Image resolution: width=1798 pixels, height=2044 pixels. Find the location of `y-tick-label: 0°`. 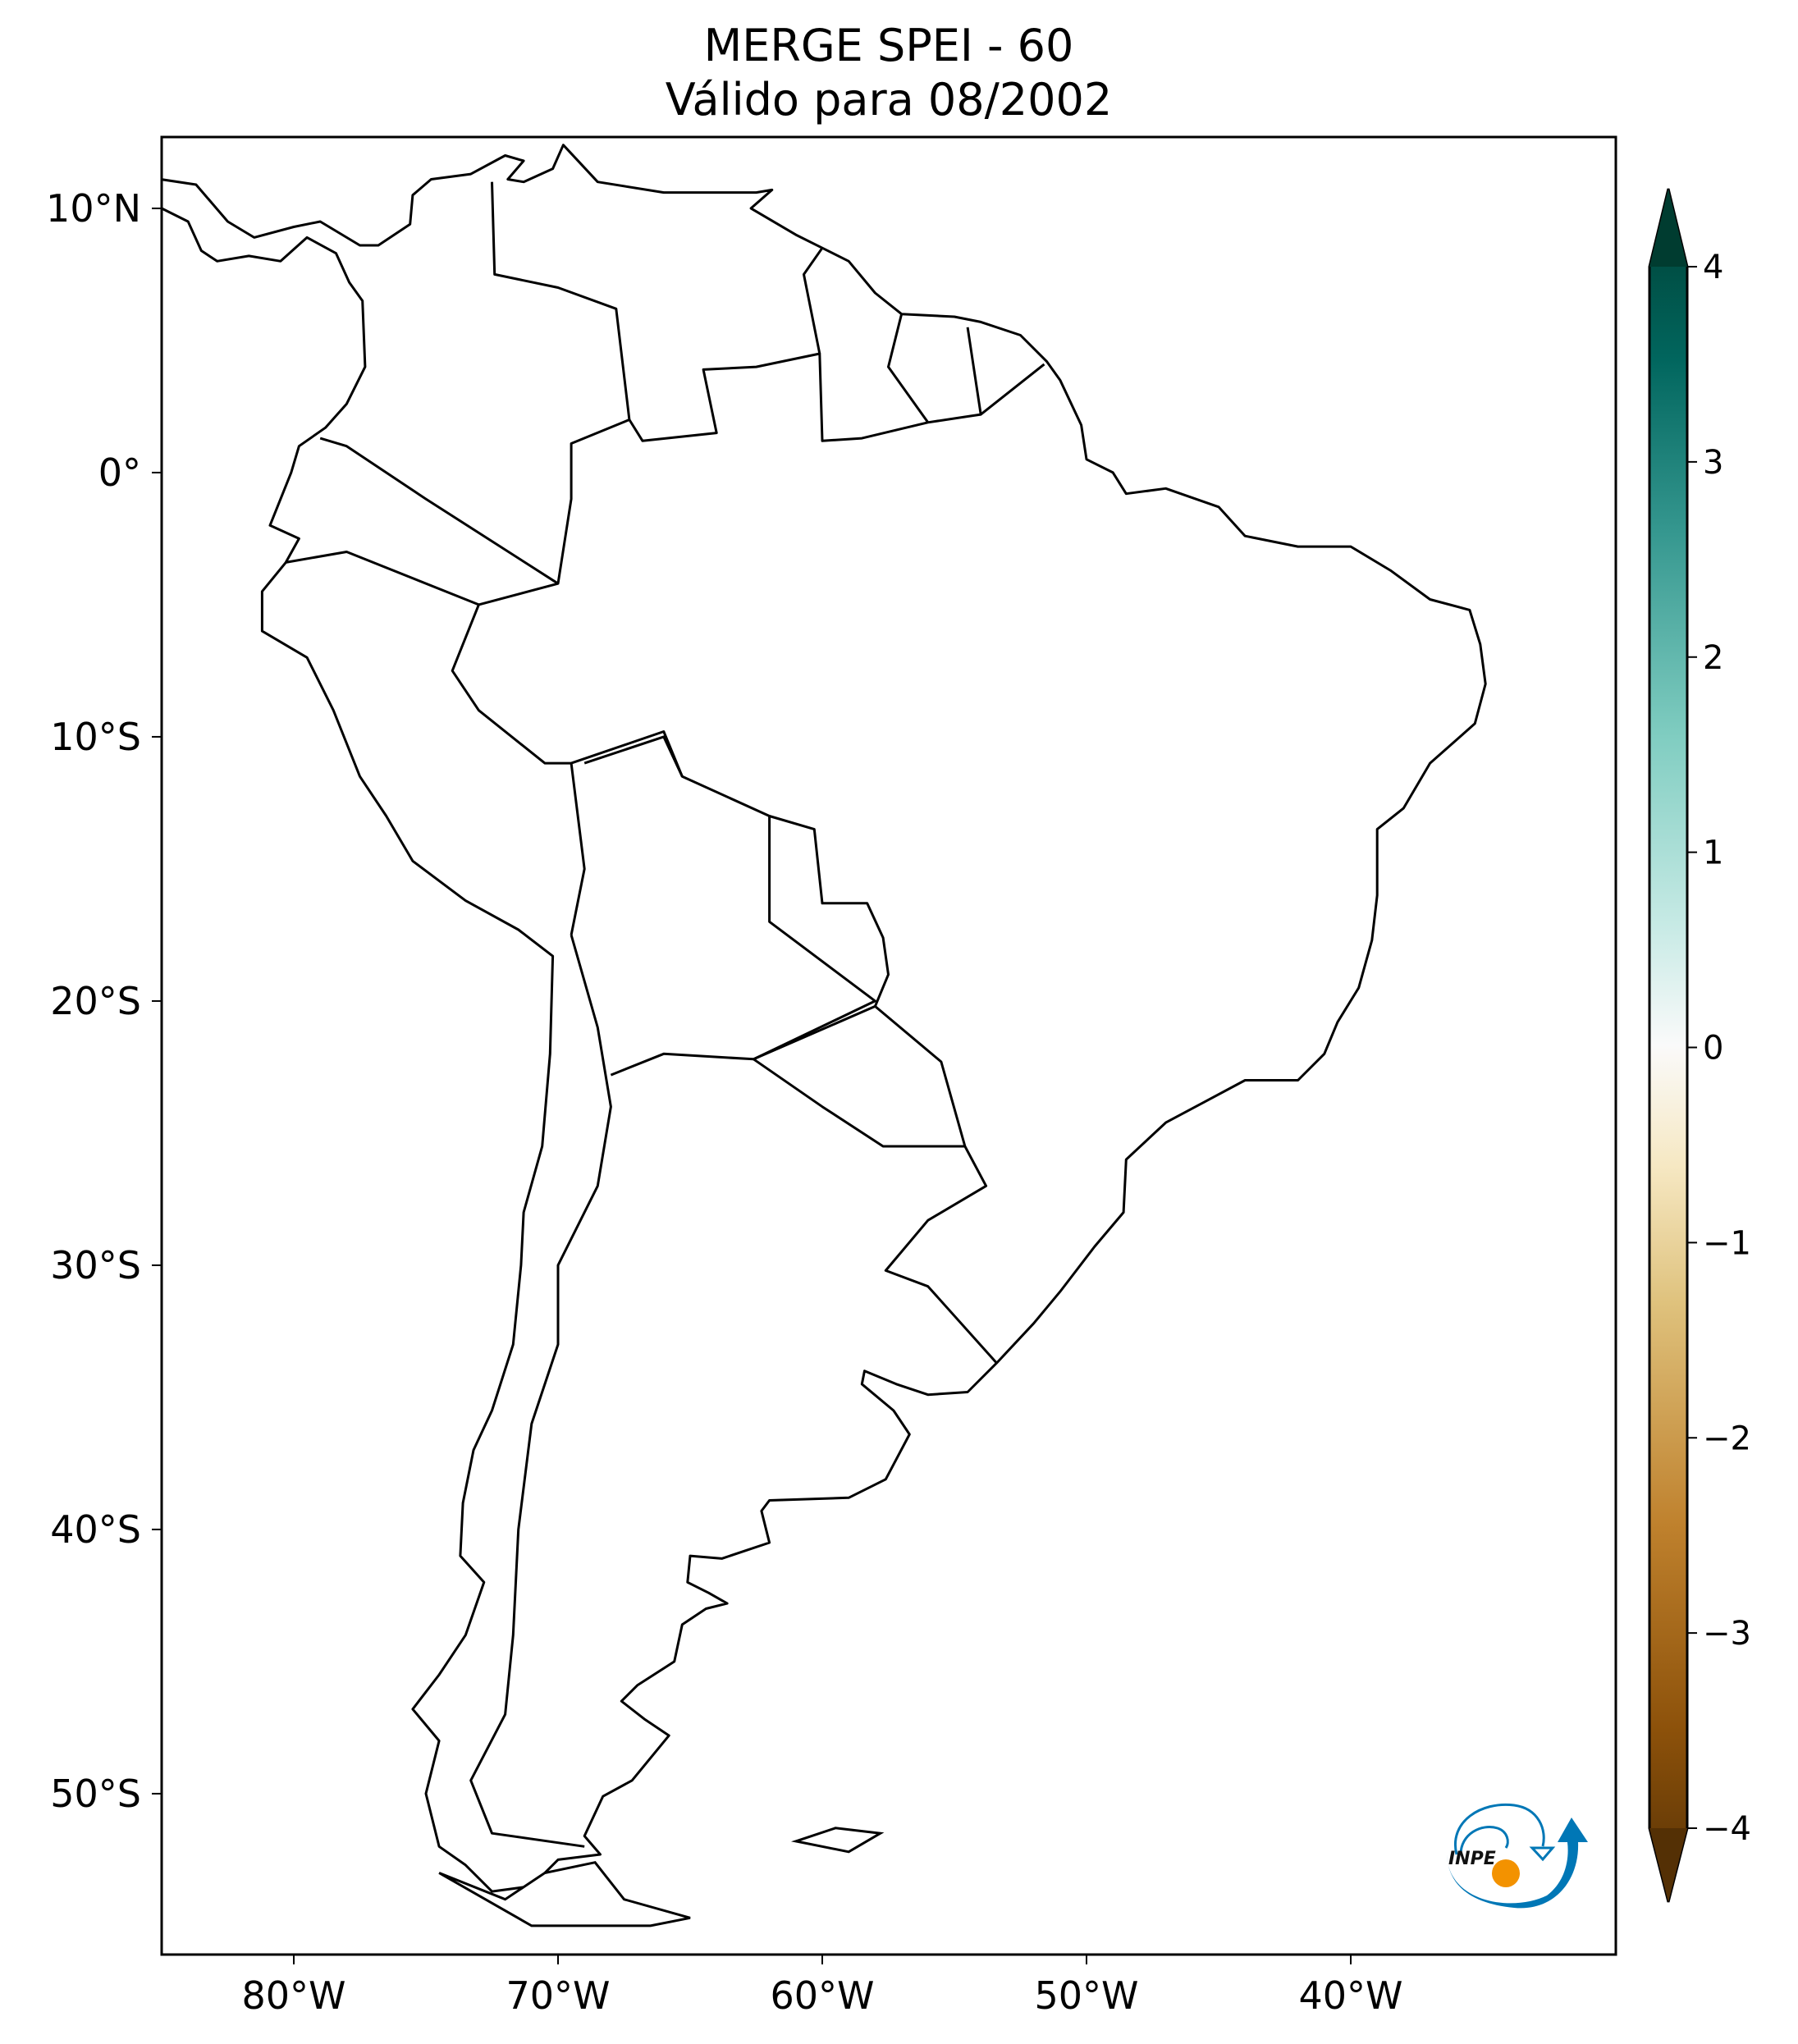

y-tick-label: 0° is located at coordinates (119, 472).